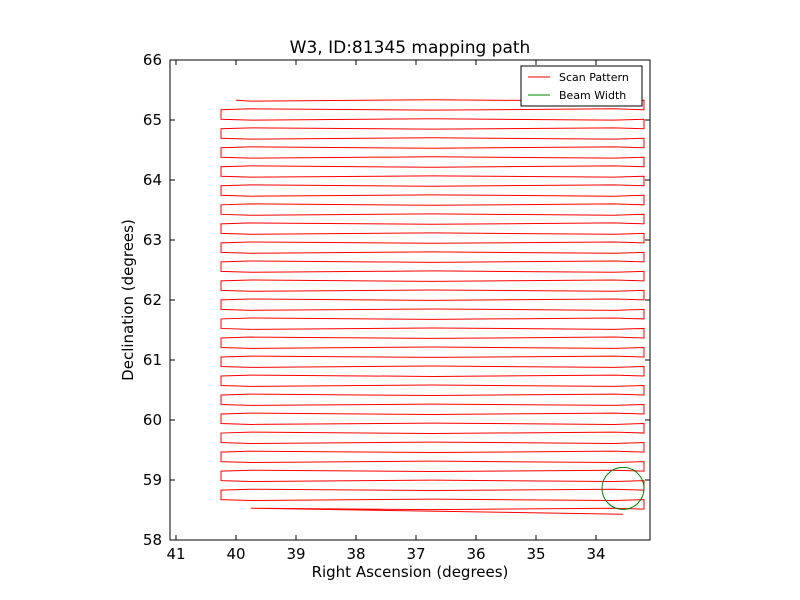  I want to click on y-tick-label: 65, so click(152, 120).